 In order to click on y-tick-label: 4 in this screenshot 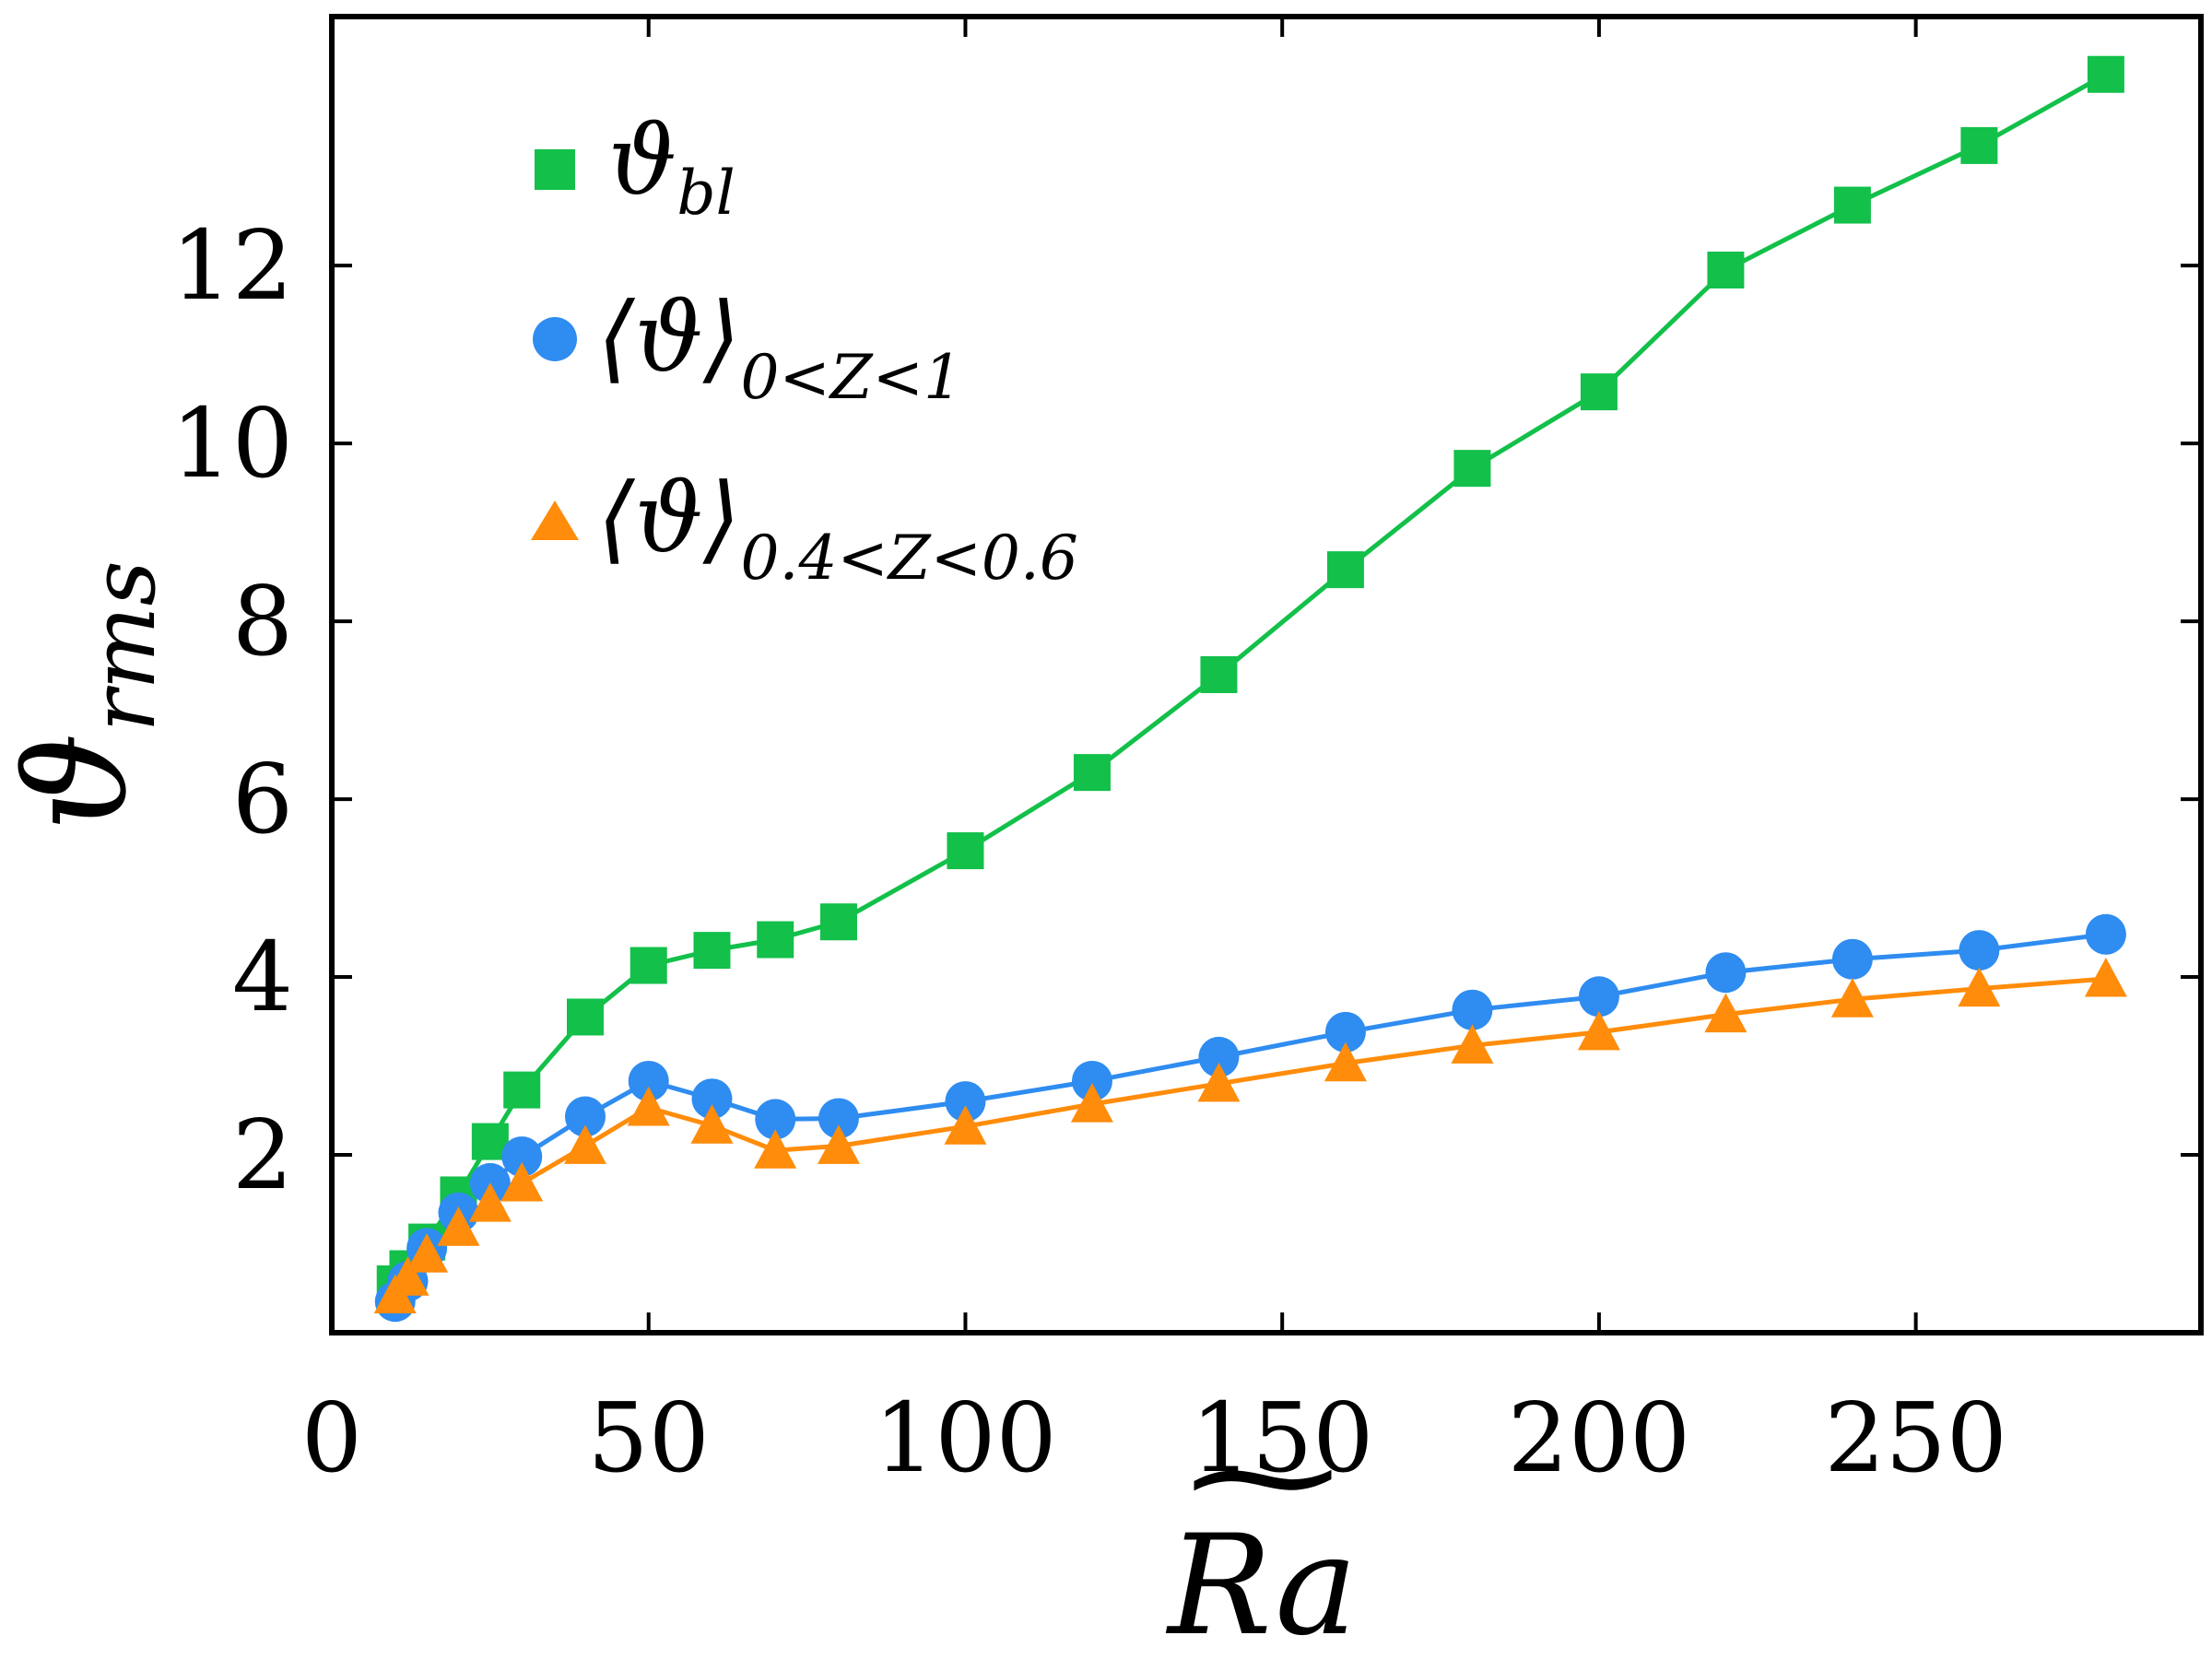, I will do `click(262, 977)`.